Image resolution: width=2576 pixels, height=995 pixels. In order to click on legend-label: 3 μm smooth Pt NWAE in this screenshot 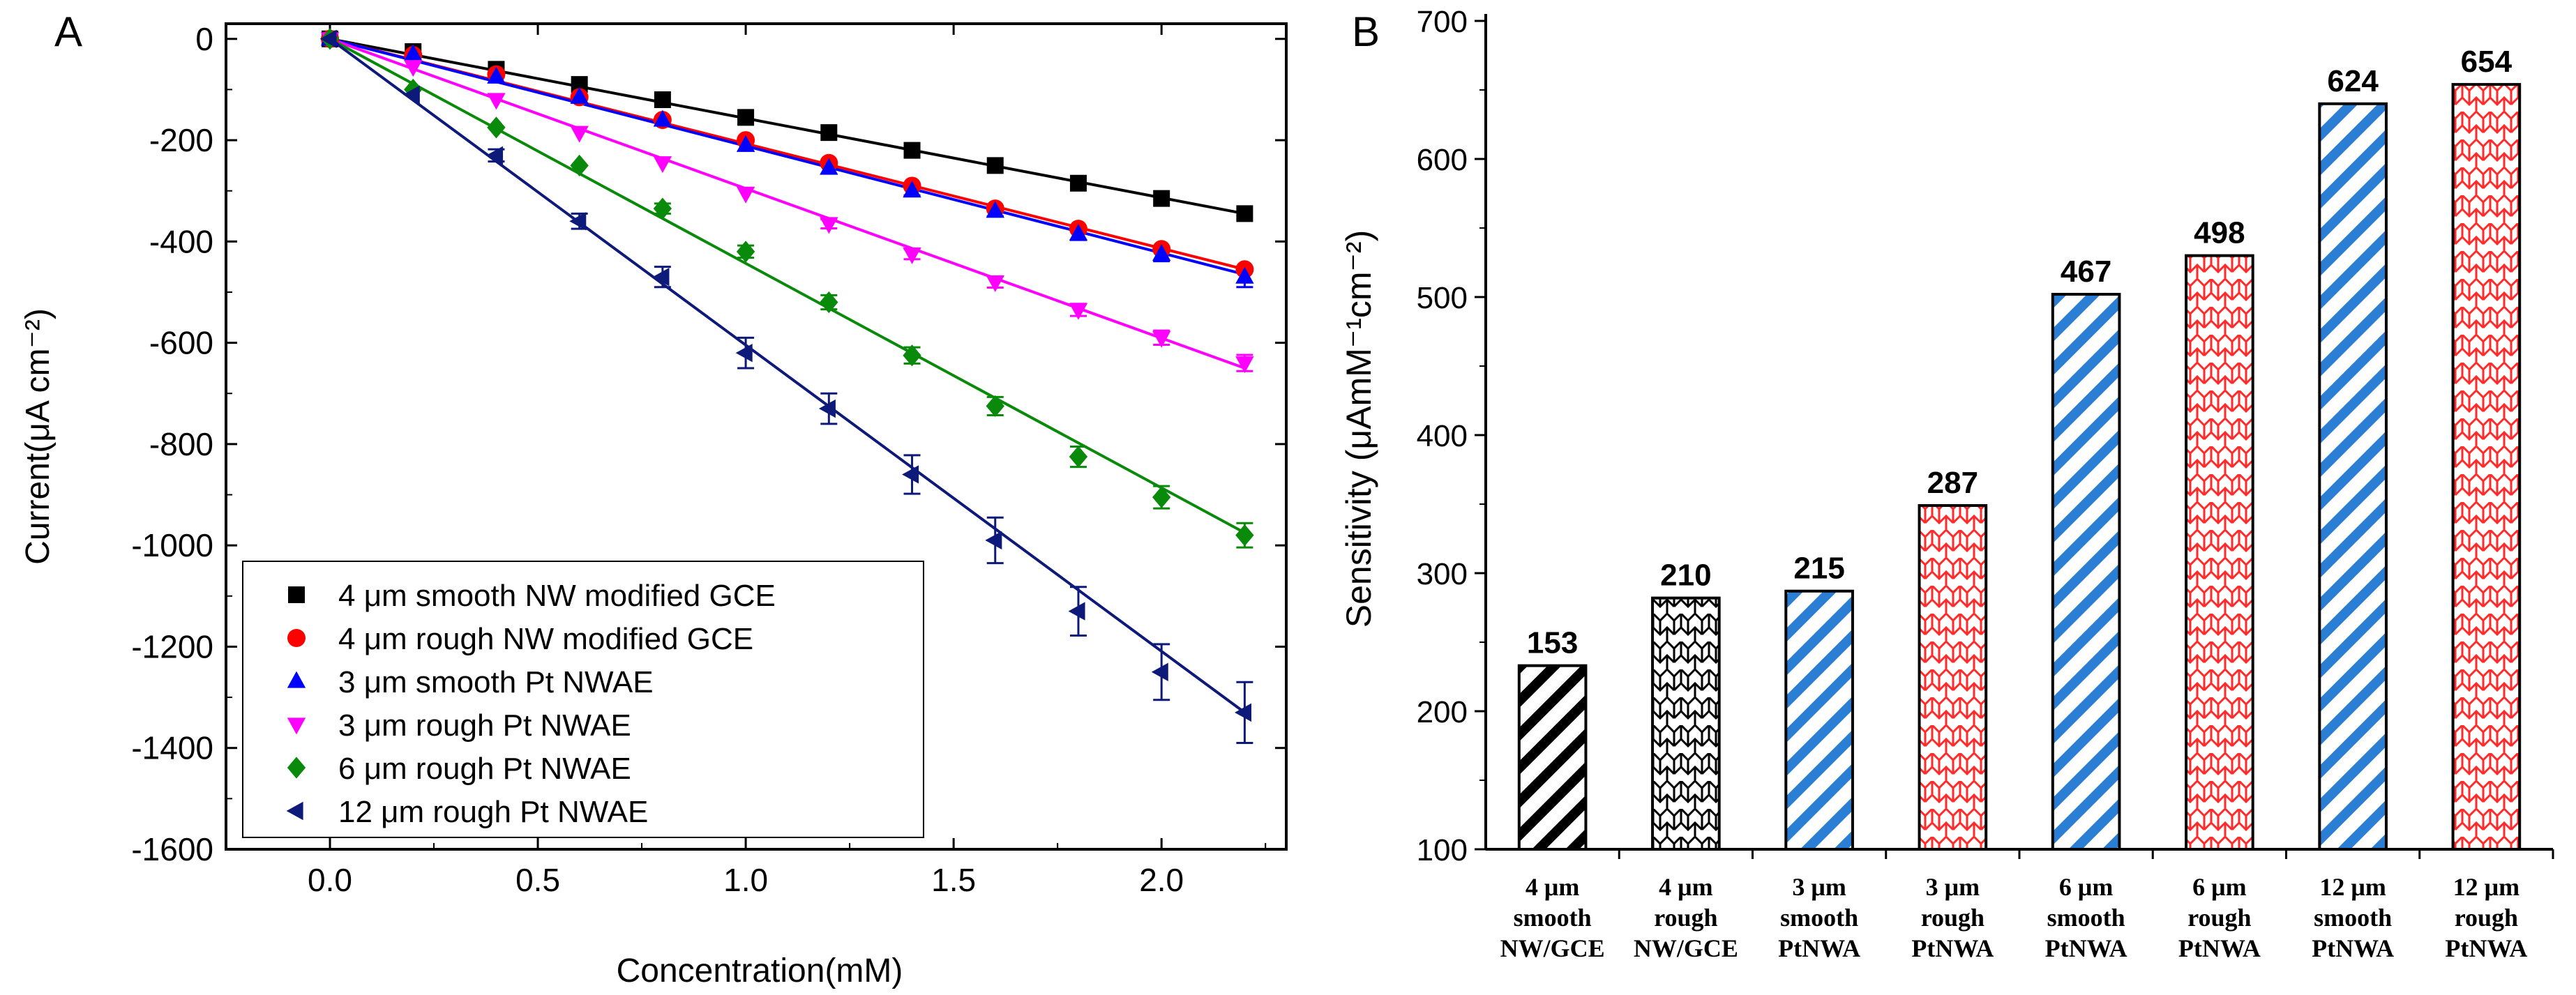, I will do `click(496, 682)`.